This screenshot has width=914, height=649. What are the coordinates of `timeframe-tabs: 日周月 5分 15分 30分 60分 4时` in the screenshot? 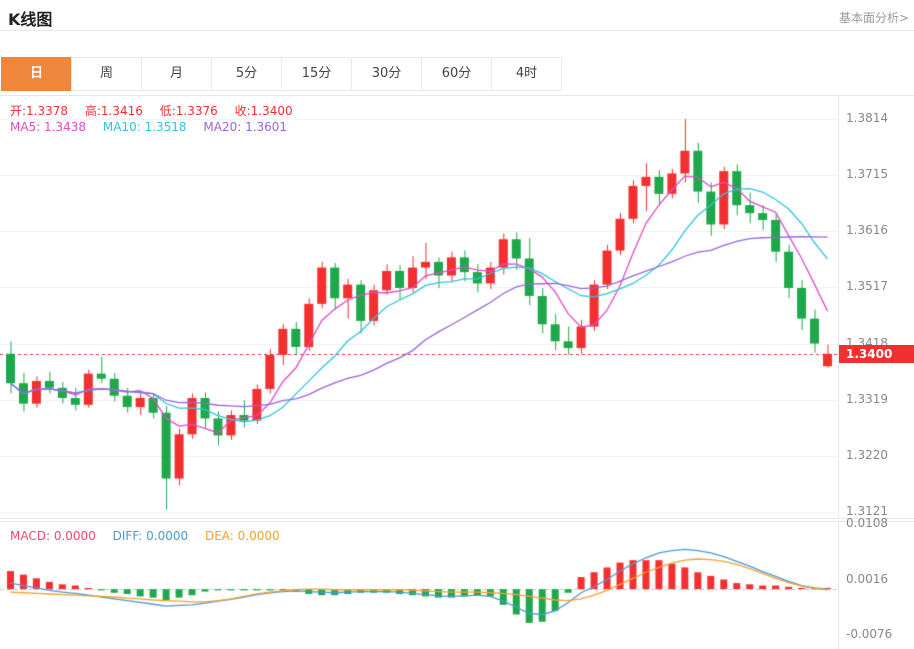 It's located at (281, 74).